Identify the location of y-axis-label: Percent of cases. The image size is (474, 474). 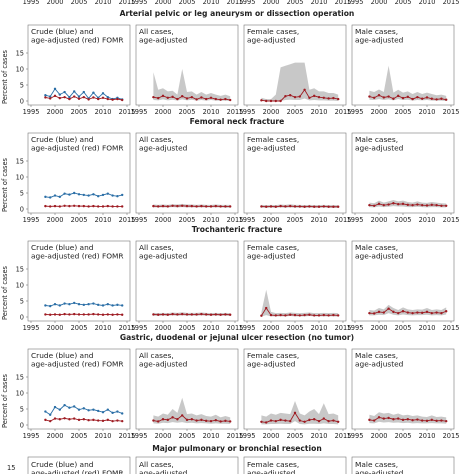
(5, 400).